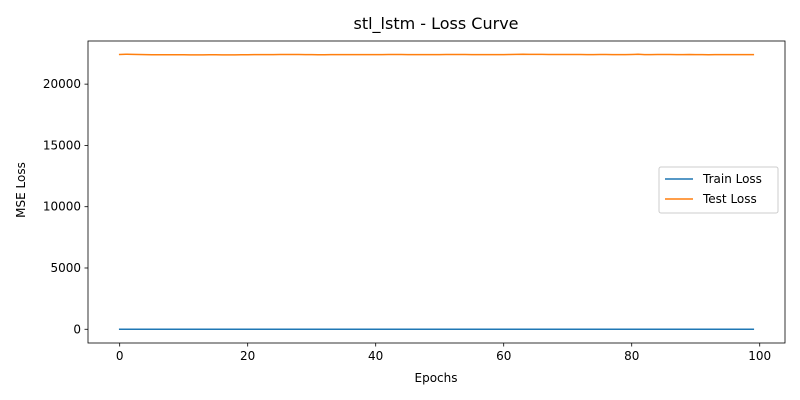 This screenshot has width=800, height=400. Describe the element at coordinates (631, 356) in the screenshot. I see `x-tick-label: 80` at that location.